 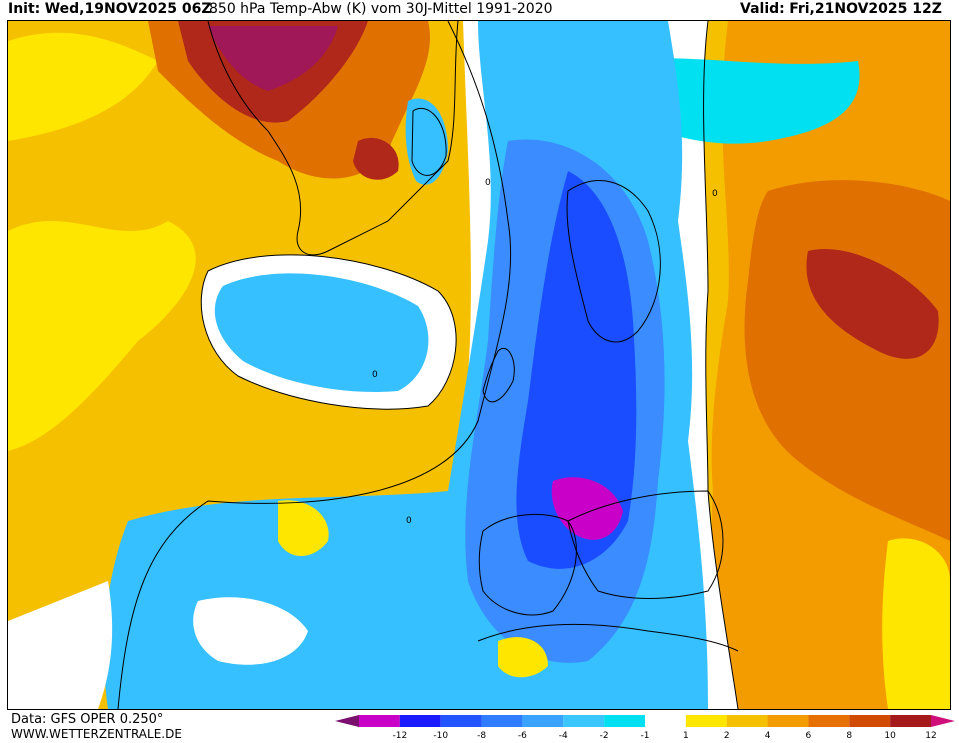 What do you see at coordinates (273, 58) in the screenshot?
I see `greenland-extreme-core` at bounding box center [273, 58].